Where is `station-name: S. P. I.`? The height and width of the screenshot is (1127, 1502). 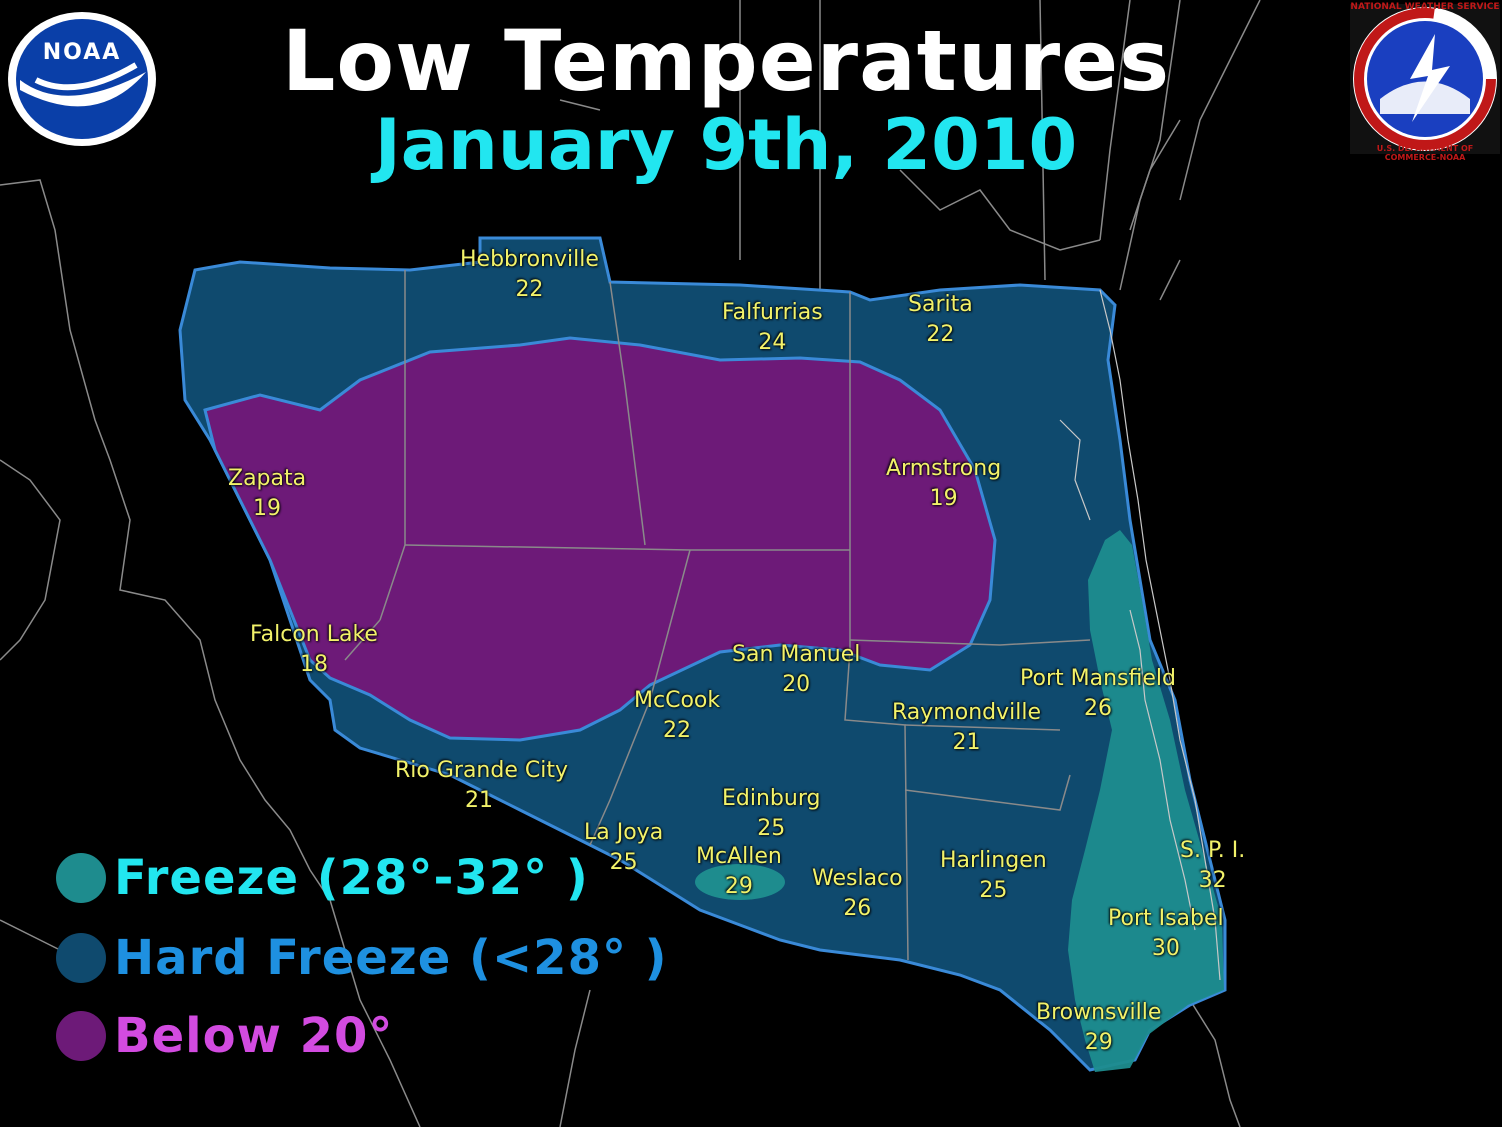
station-name: S. P. I. is located at coordinates (1213, 850).